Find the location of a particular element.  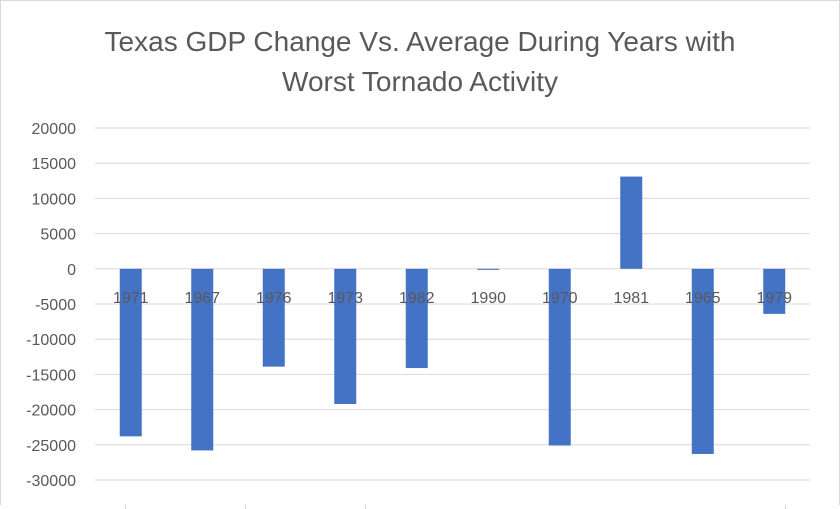

category-label: 1970 is located at coordinates (560, 298).